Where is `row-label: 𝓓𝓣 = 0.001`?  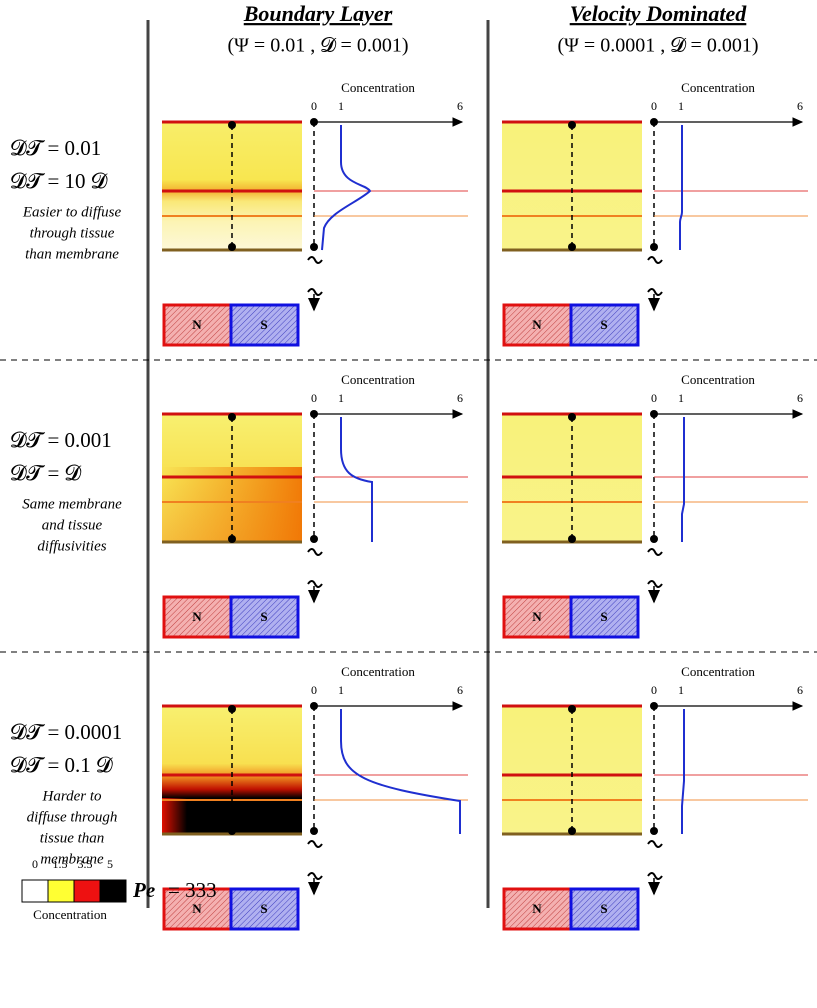
row-label: 𝓓𝓣 = 0.001 is located at coordinates (61, 440).